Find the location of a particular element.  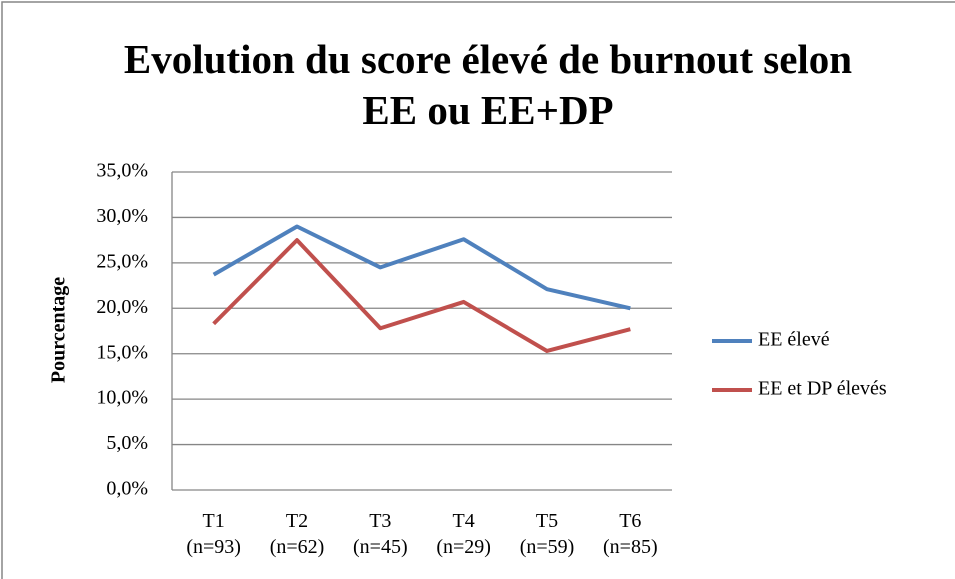

x-tick-label: T1 (n=93) is located at coordinates (213, 534).